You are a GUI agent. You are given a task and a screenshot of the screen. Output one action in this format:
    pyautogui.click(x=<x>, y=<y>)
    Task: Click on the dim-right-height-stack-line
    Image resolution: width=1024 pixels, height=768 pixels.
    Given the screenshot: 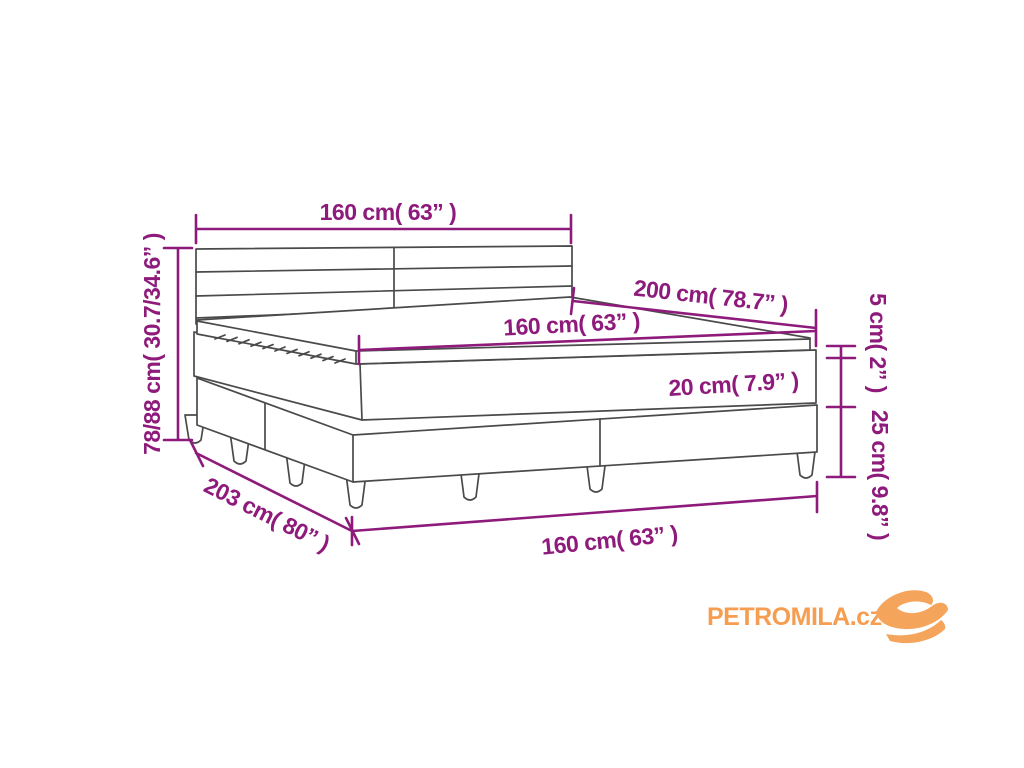 What is the action you would take?
    pyautogui.click(x=841, y=411)
    